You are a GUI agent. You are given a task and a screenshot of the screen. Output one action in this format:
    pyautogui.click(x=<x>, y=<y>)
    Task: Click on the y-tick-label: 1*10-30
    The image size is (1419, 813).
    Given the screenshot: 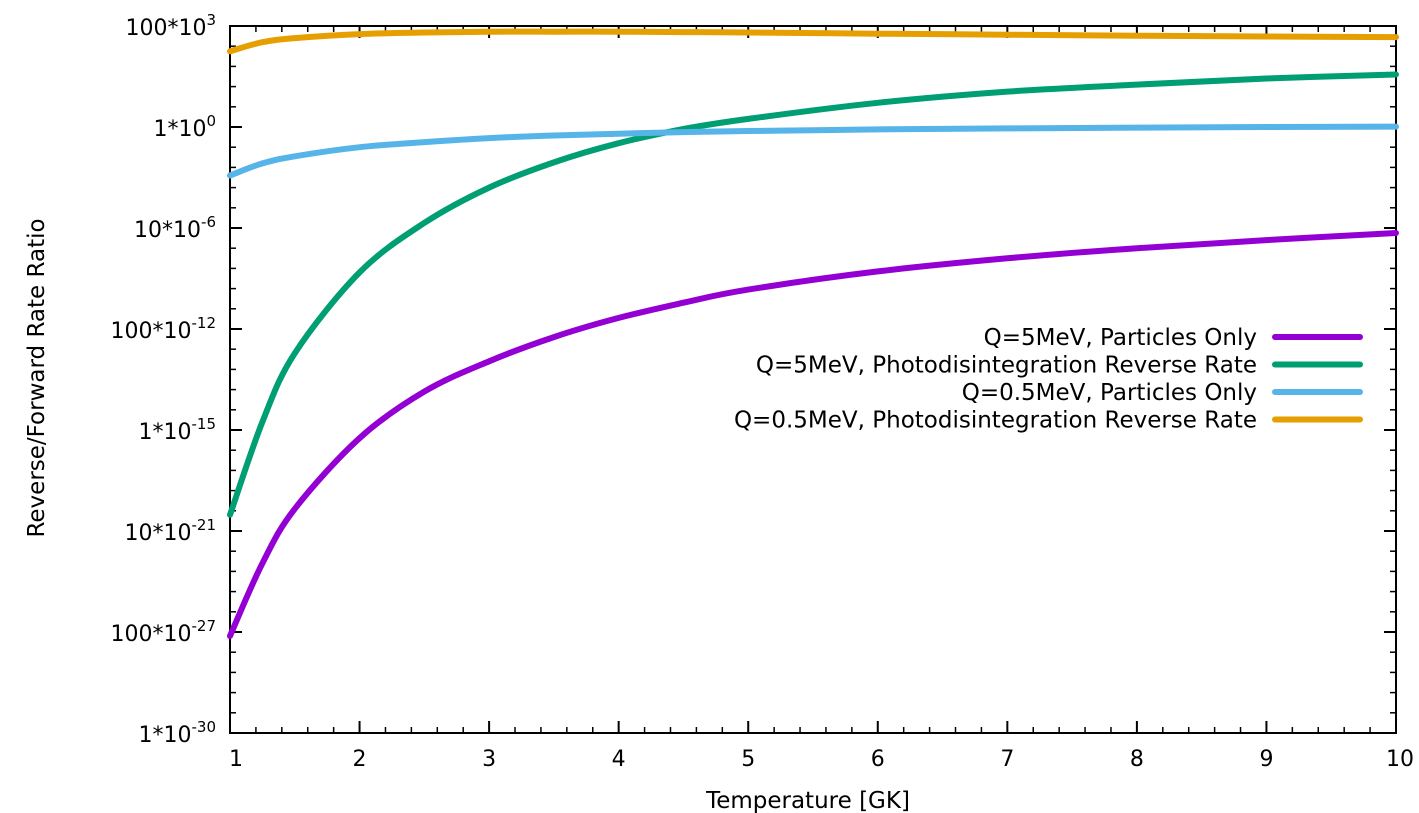 What is the action you would take?
    pyautogui.click(x=178, y=733)
    